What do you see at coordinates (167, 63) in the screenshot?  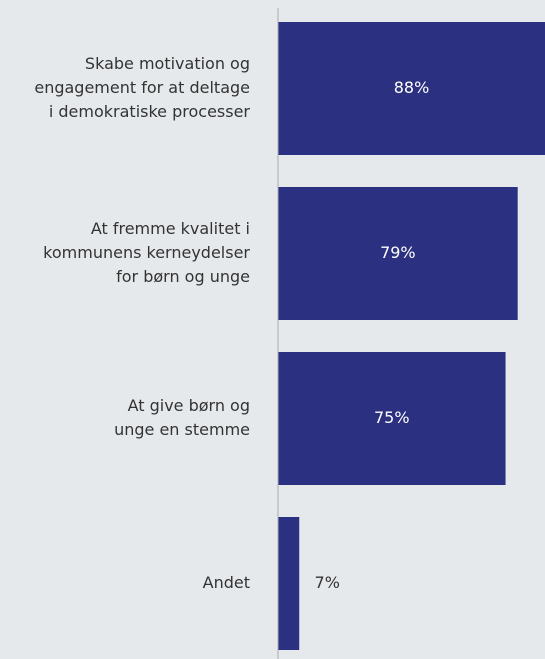 I see `category-label: Skabe motivation og` at bounding box center [167, 63].